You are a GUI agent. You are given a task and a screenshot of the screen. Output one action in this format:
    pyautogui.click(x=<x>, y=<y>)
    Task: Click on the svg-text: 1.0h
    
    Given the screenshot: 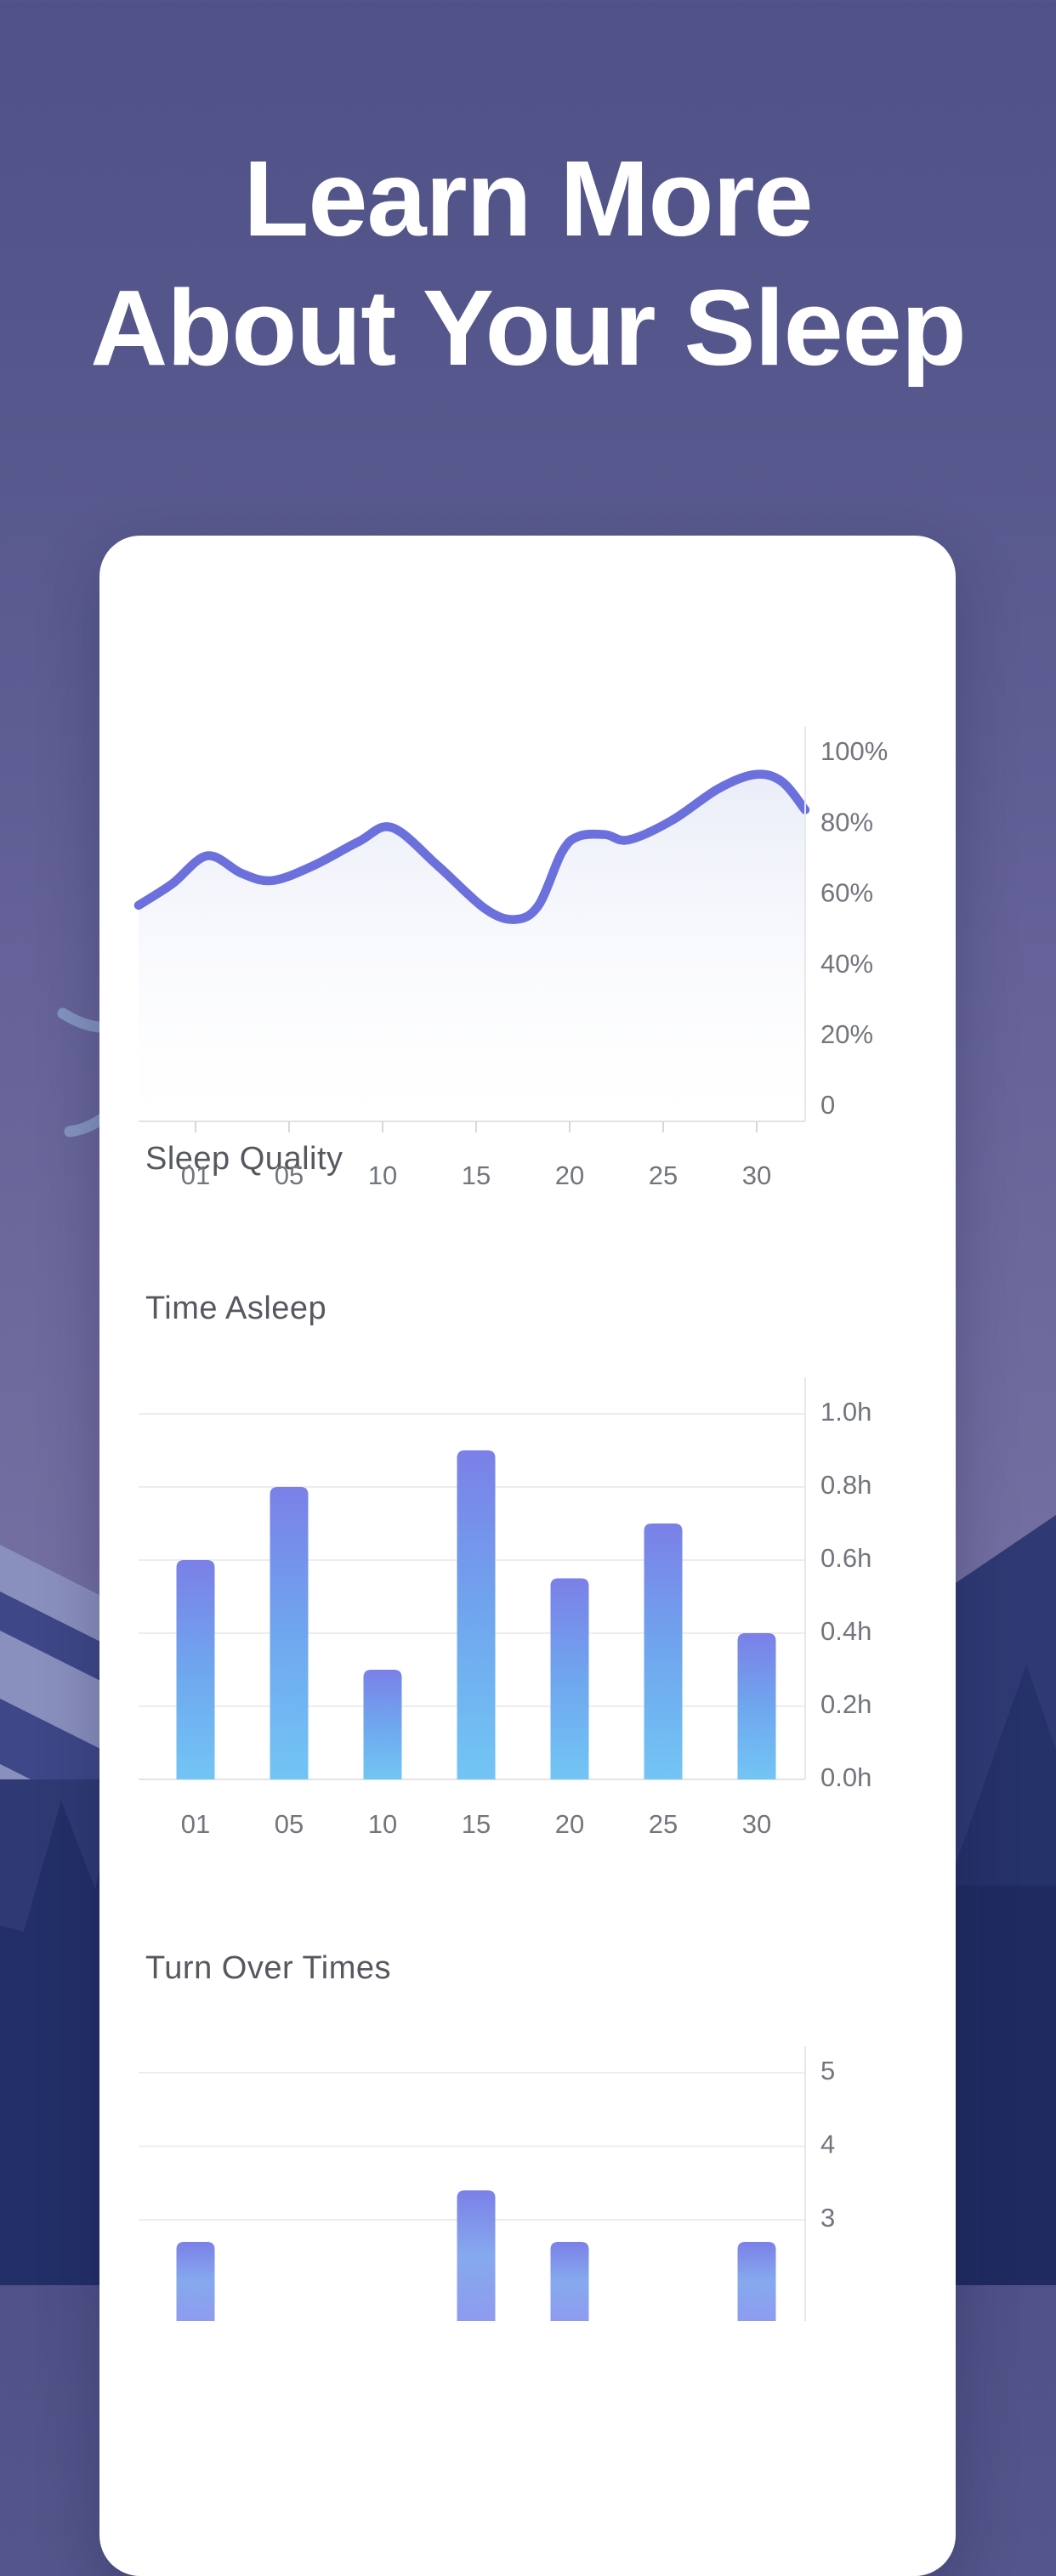 What is the action you would take?
    pyautogui.click(x=845, y=1412)
    